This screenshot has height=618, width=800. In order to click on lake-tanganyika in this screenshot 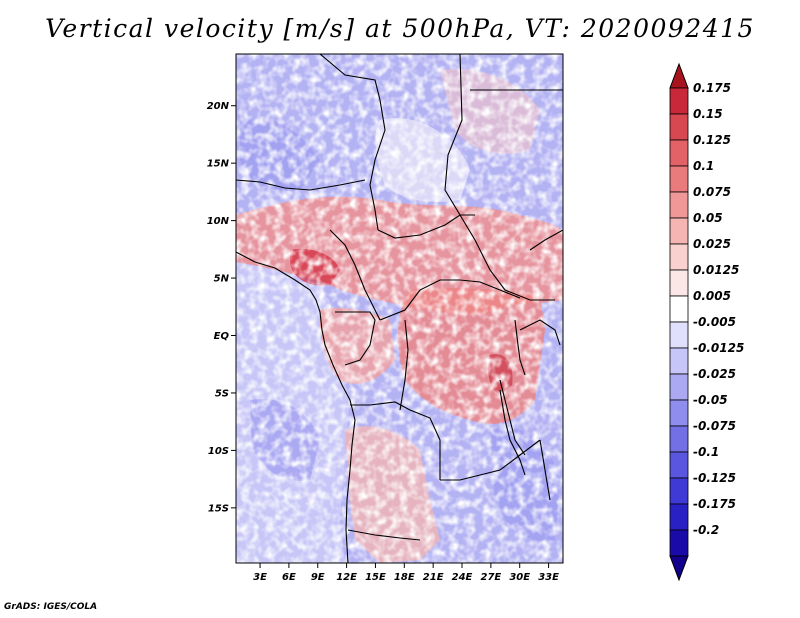, I will do `click(512, 432)`.